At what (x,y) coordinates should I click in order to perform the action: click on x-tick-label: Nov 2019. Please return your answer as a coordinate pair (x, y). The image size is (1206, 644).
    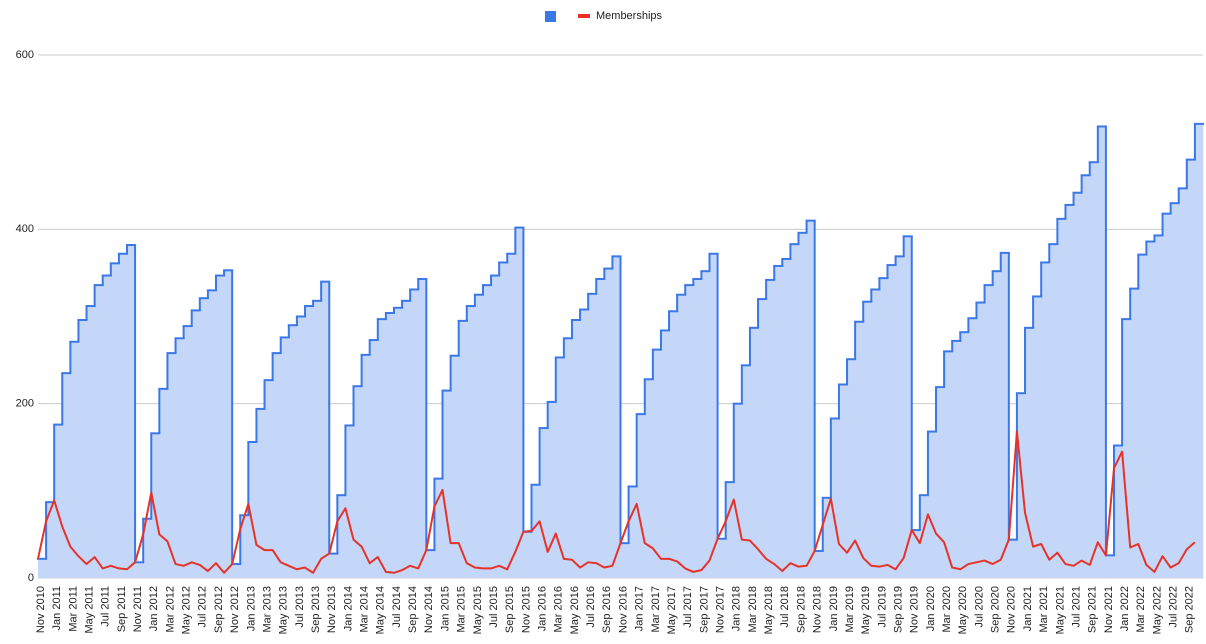
    Looking at the image, I should click on (915, 609).